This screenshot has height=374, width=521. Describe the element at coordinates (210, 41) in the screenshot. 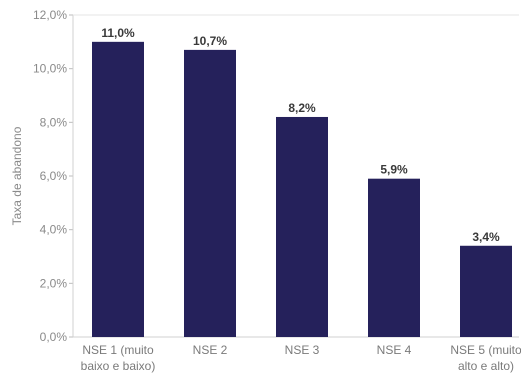

I see `data-label: 10,7%` at that location.